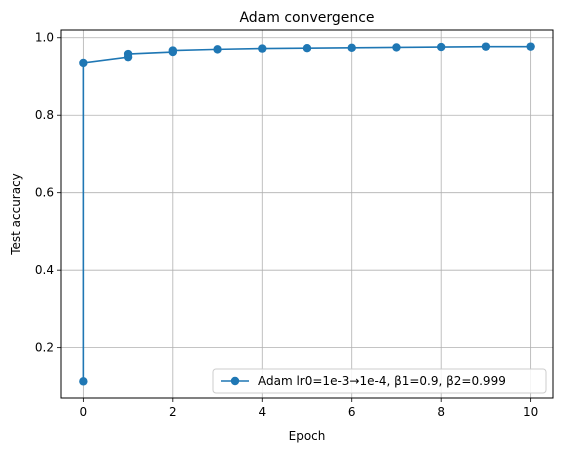 The image size is (567, 453). What do you see at coordinates (44, 38) in the screenshot?
I see `y-tick-label: 1.0` at bounding box center [44, 38].